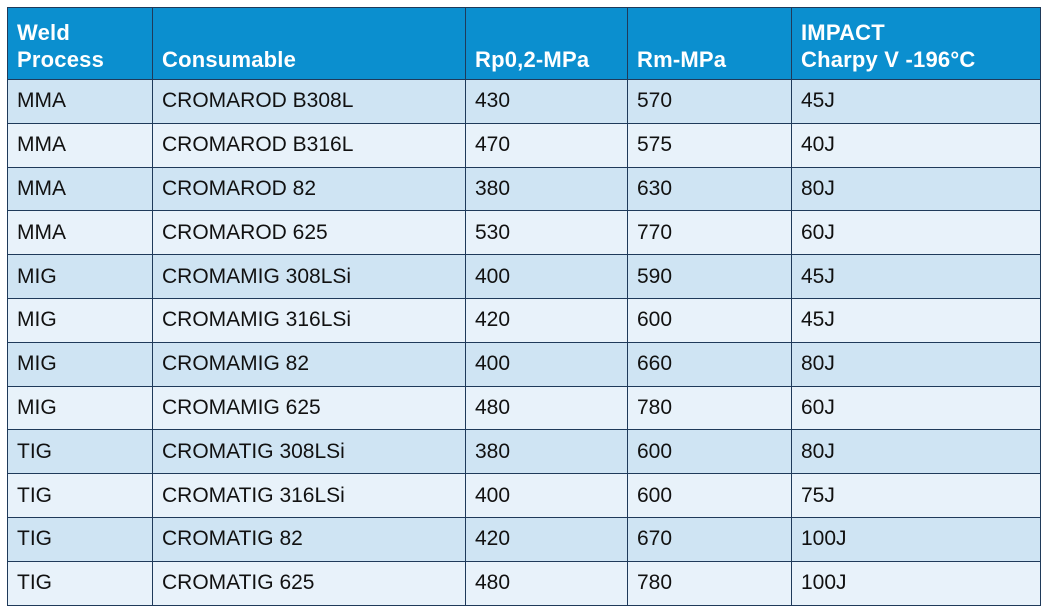 The height and width of the screenshot is (609, 1047). I want to click on cell-rp02: 470, so click(546, 145).